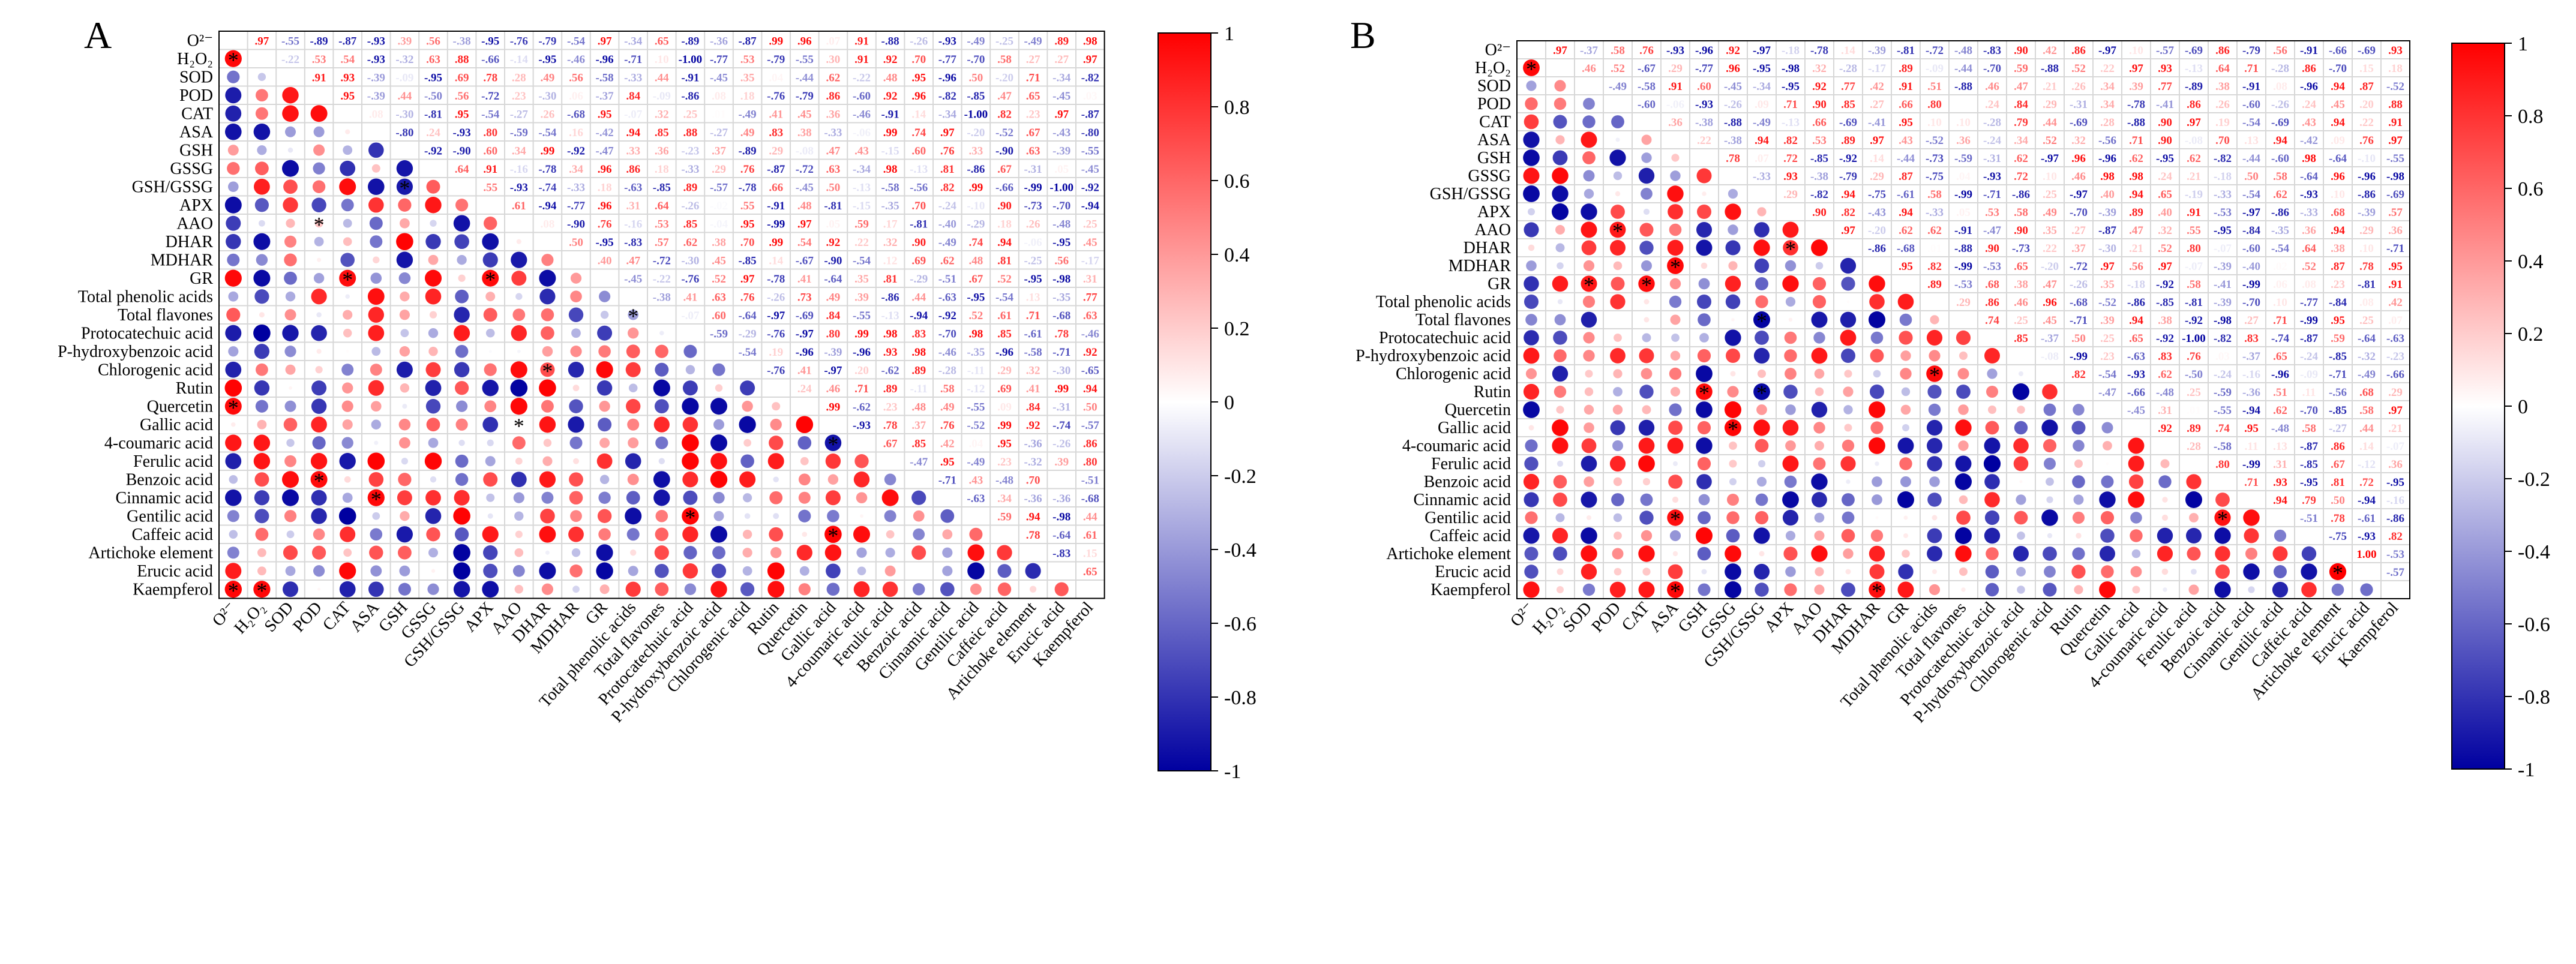 This screenshot has height=964, width=2576. Describe the element at coordinates (2366, 303) in the screenshot. I see `correlation-value: .08` at that location.